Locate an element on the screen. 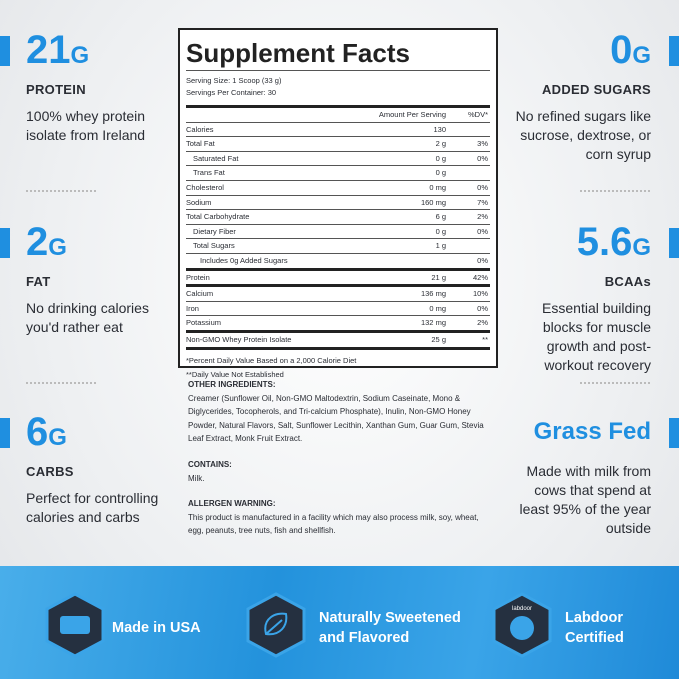 Image resolution: width=679 pixels, height=679 pixels. stat-label: PROTEIN is located at coordinates (56, 89).